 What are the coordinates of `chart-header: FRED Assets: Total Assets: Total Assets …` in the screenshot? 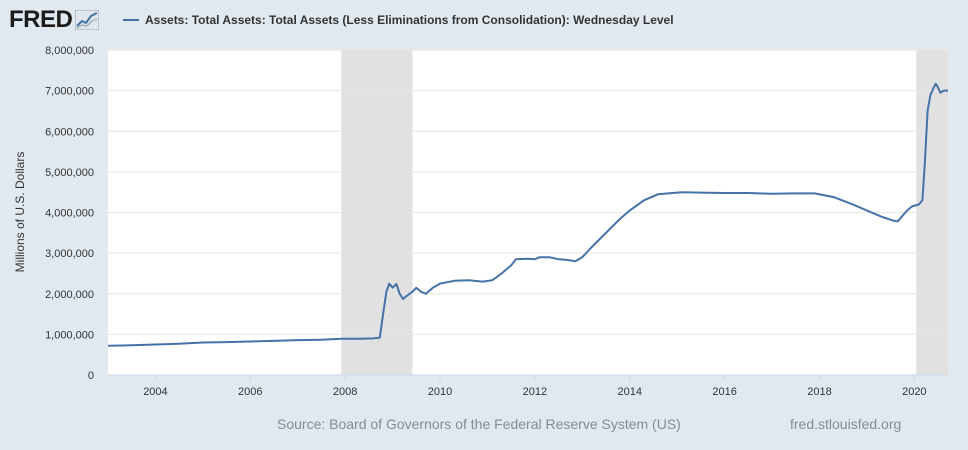 It's located at (484, 20).